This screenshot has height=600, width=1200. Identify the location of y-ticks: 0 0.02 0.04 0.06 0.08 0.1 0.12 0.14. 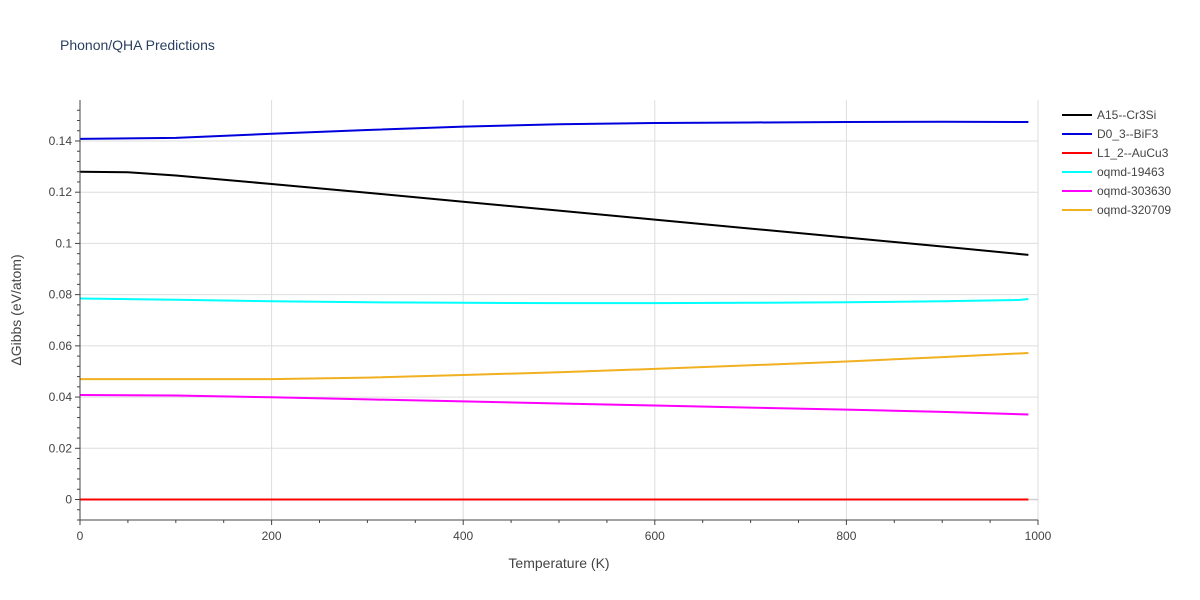
(61, 320).